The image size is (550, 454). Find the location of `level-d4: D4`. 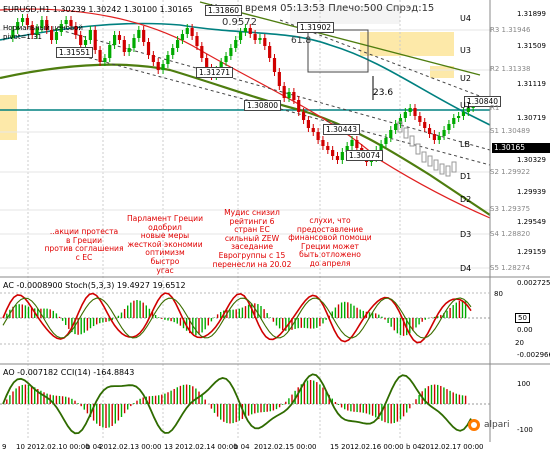

level-d4: D4 is located at coordinates (466, 268).